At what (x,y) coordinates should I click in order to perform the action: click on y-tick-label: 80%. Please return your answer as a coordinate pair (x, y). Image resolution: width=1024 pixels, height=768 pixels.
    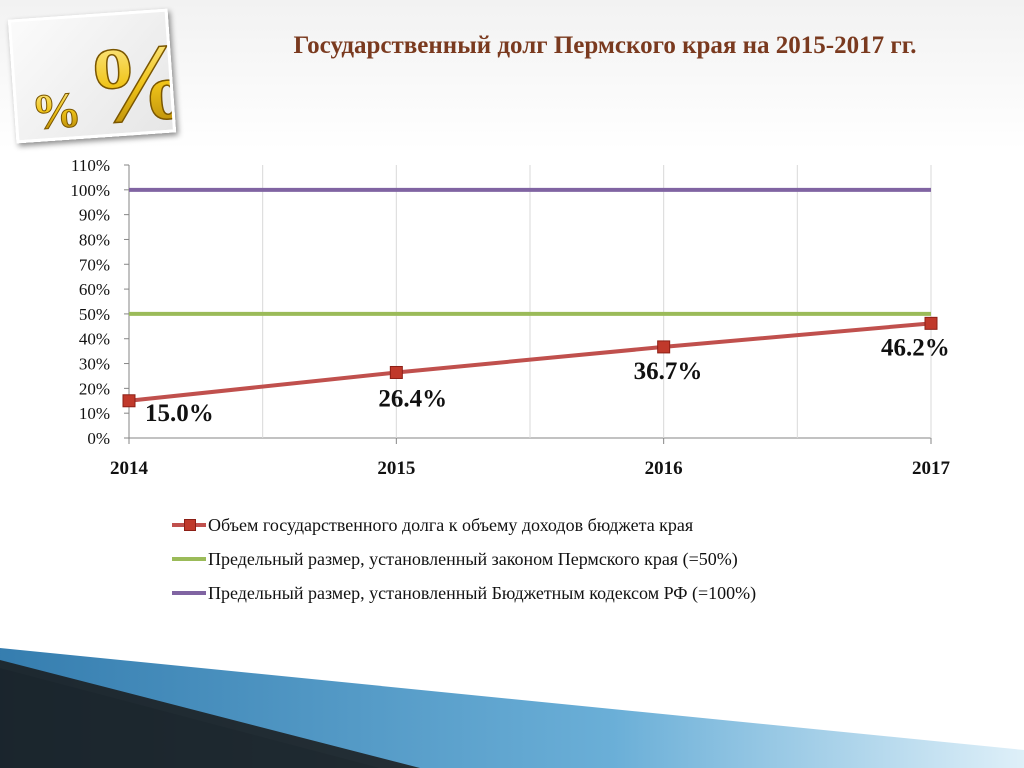
    Looking at the image, I should click on (94, 239).